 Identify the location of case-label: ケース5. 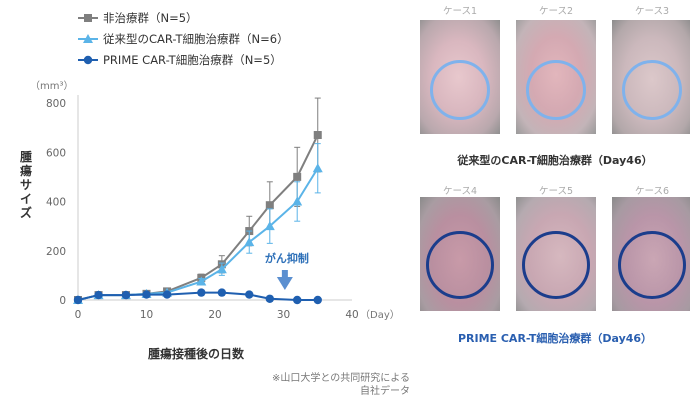
(556, 191).